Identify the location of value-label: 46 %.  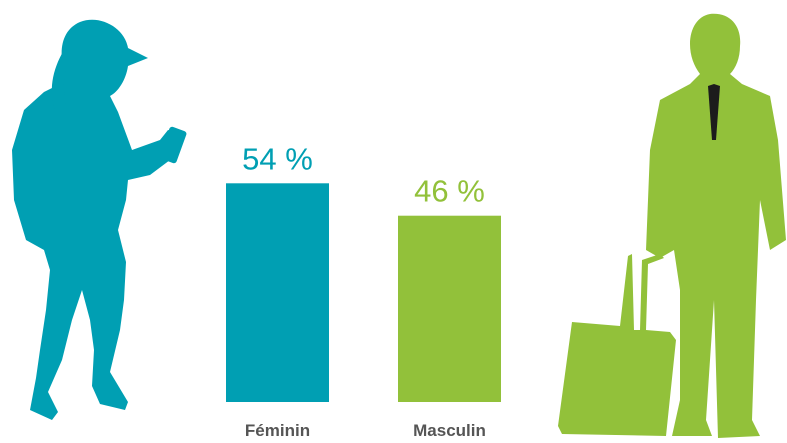
(449, 191).